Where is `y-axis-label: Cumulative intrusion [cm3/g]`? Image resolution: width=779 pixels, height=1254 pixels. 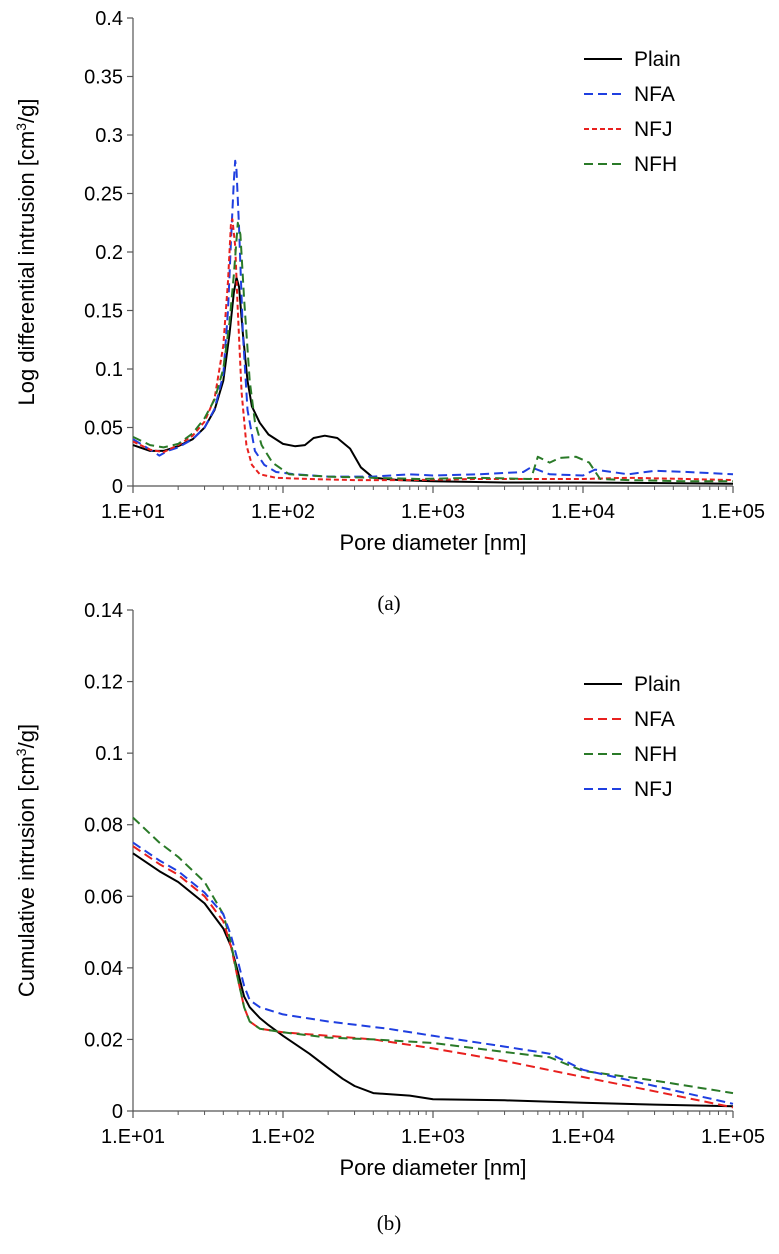
y-axis-label: Cumulative intrusion [cm3/g] is located at coordinates (26, 860).